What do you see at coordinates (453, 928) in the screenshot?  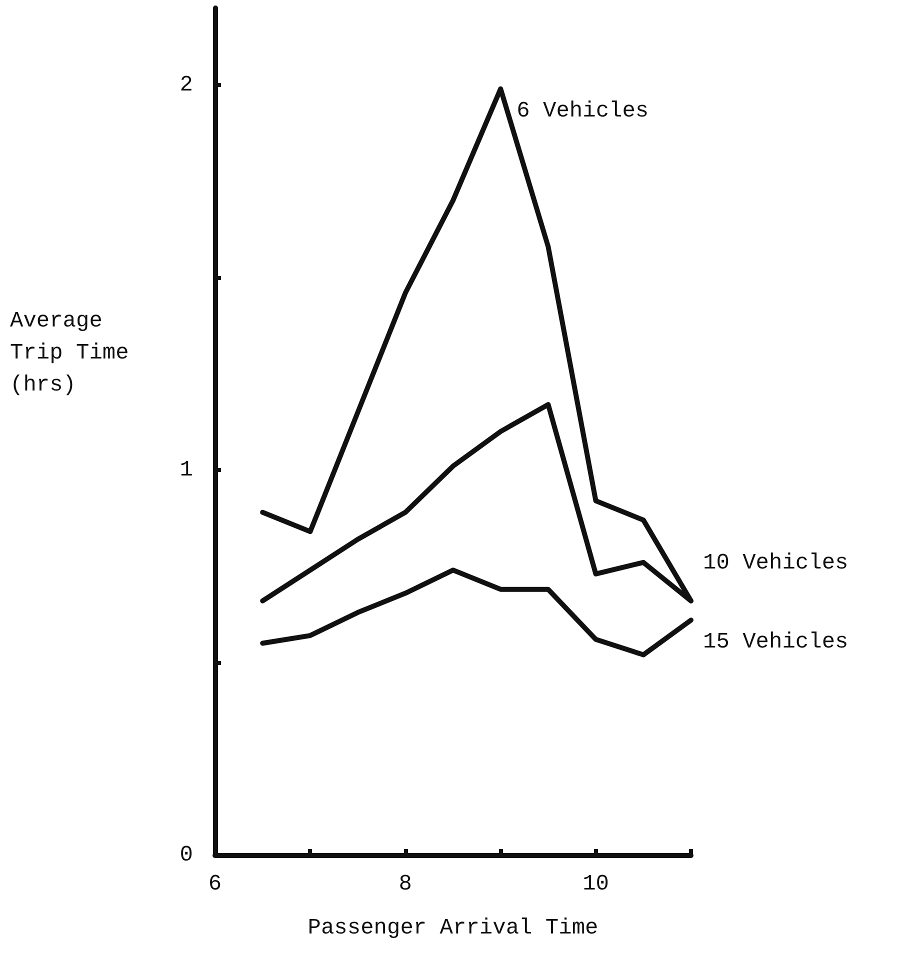 I see `x-axis-title: Passenger Arrival Time` at bounding box center [453, 928].